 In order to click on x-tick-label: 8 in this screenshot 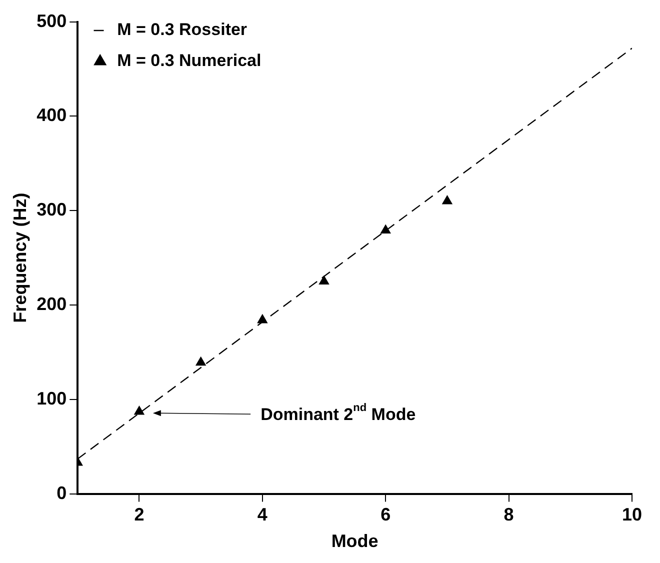, I will do `click(509, 514)`.